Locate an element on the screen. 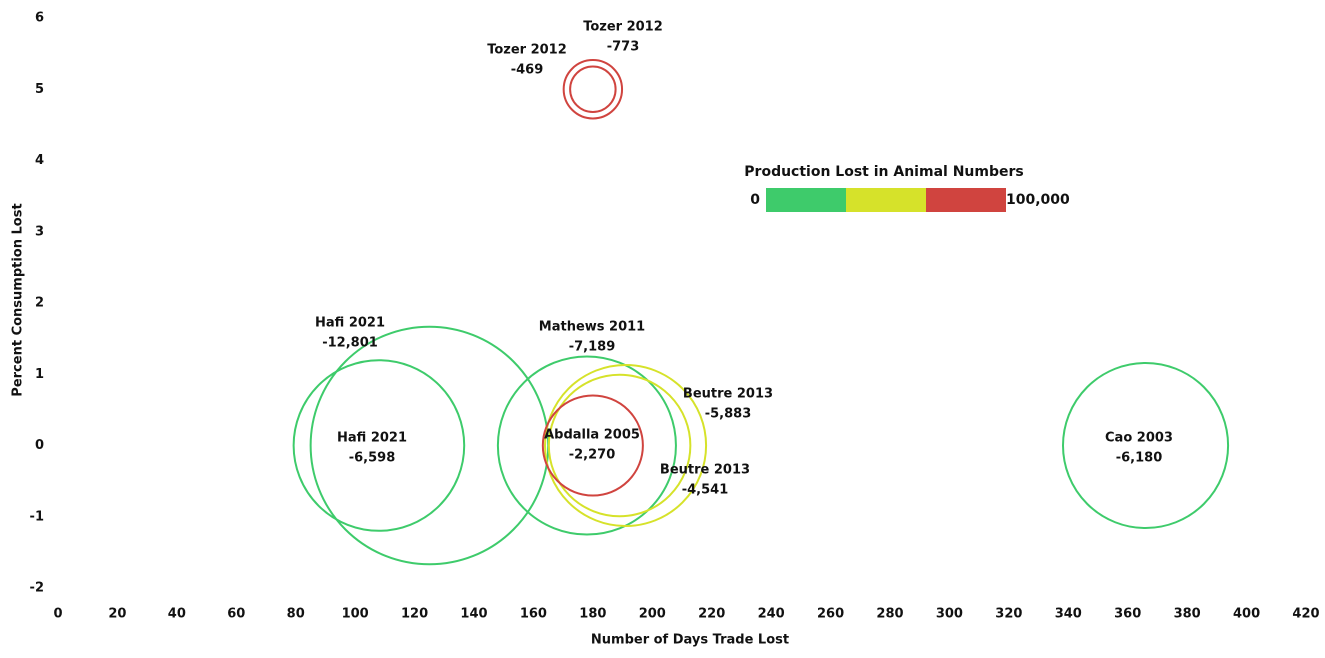 This screenshot has height=658, width=1325. x-tick-label: 160 is located at coordinates (533, 614).